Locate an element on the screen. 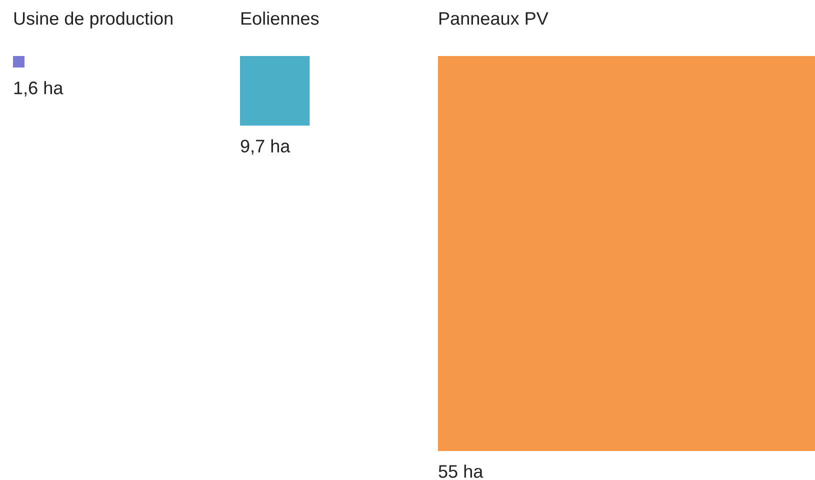 The width and height of the screenshot is (815, 480). category-label: Eoliennes is located at coordinates (280, 18).